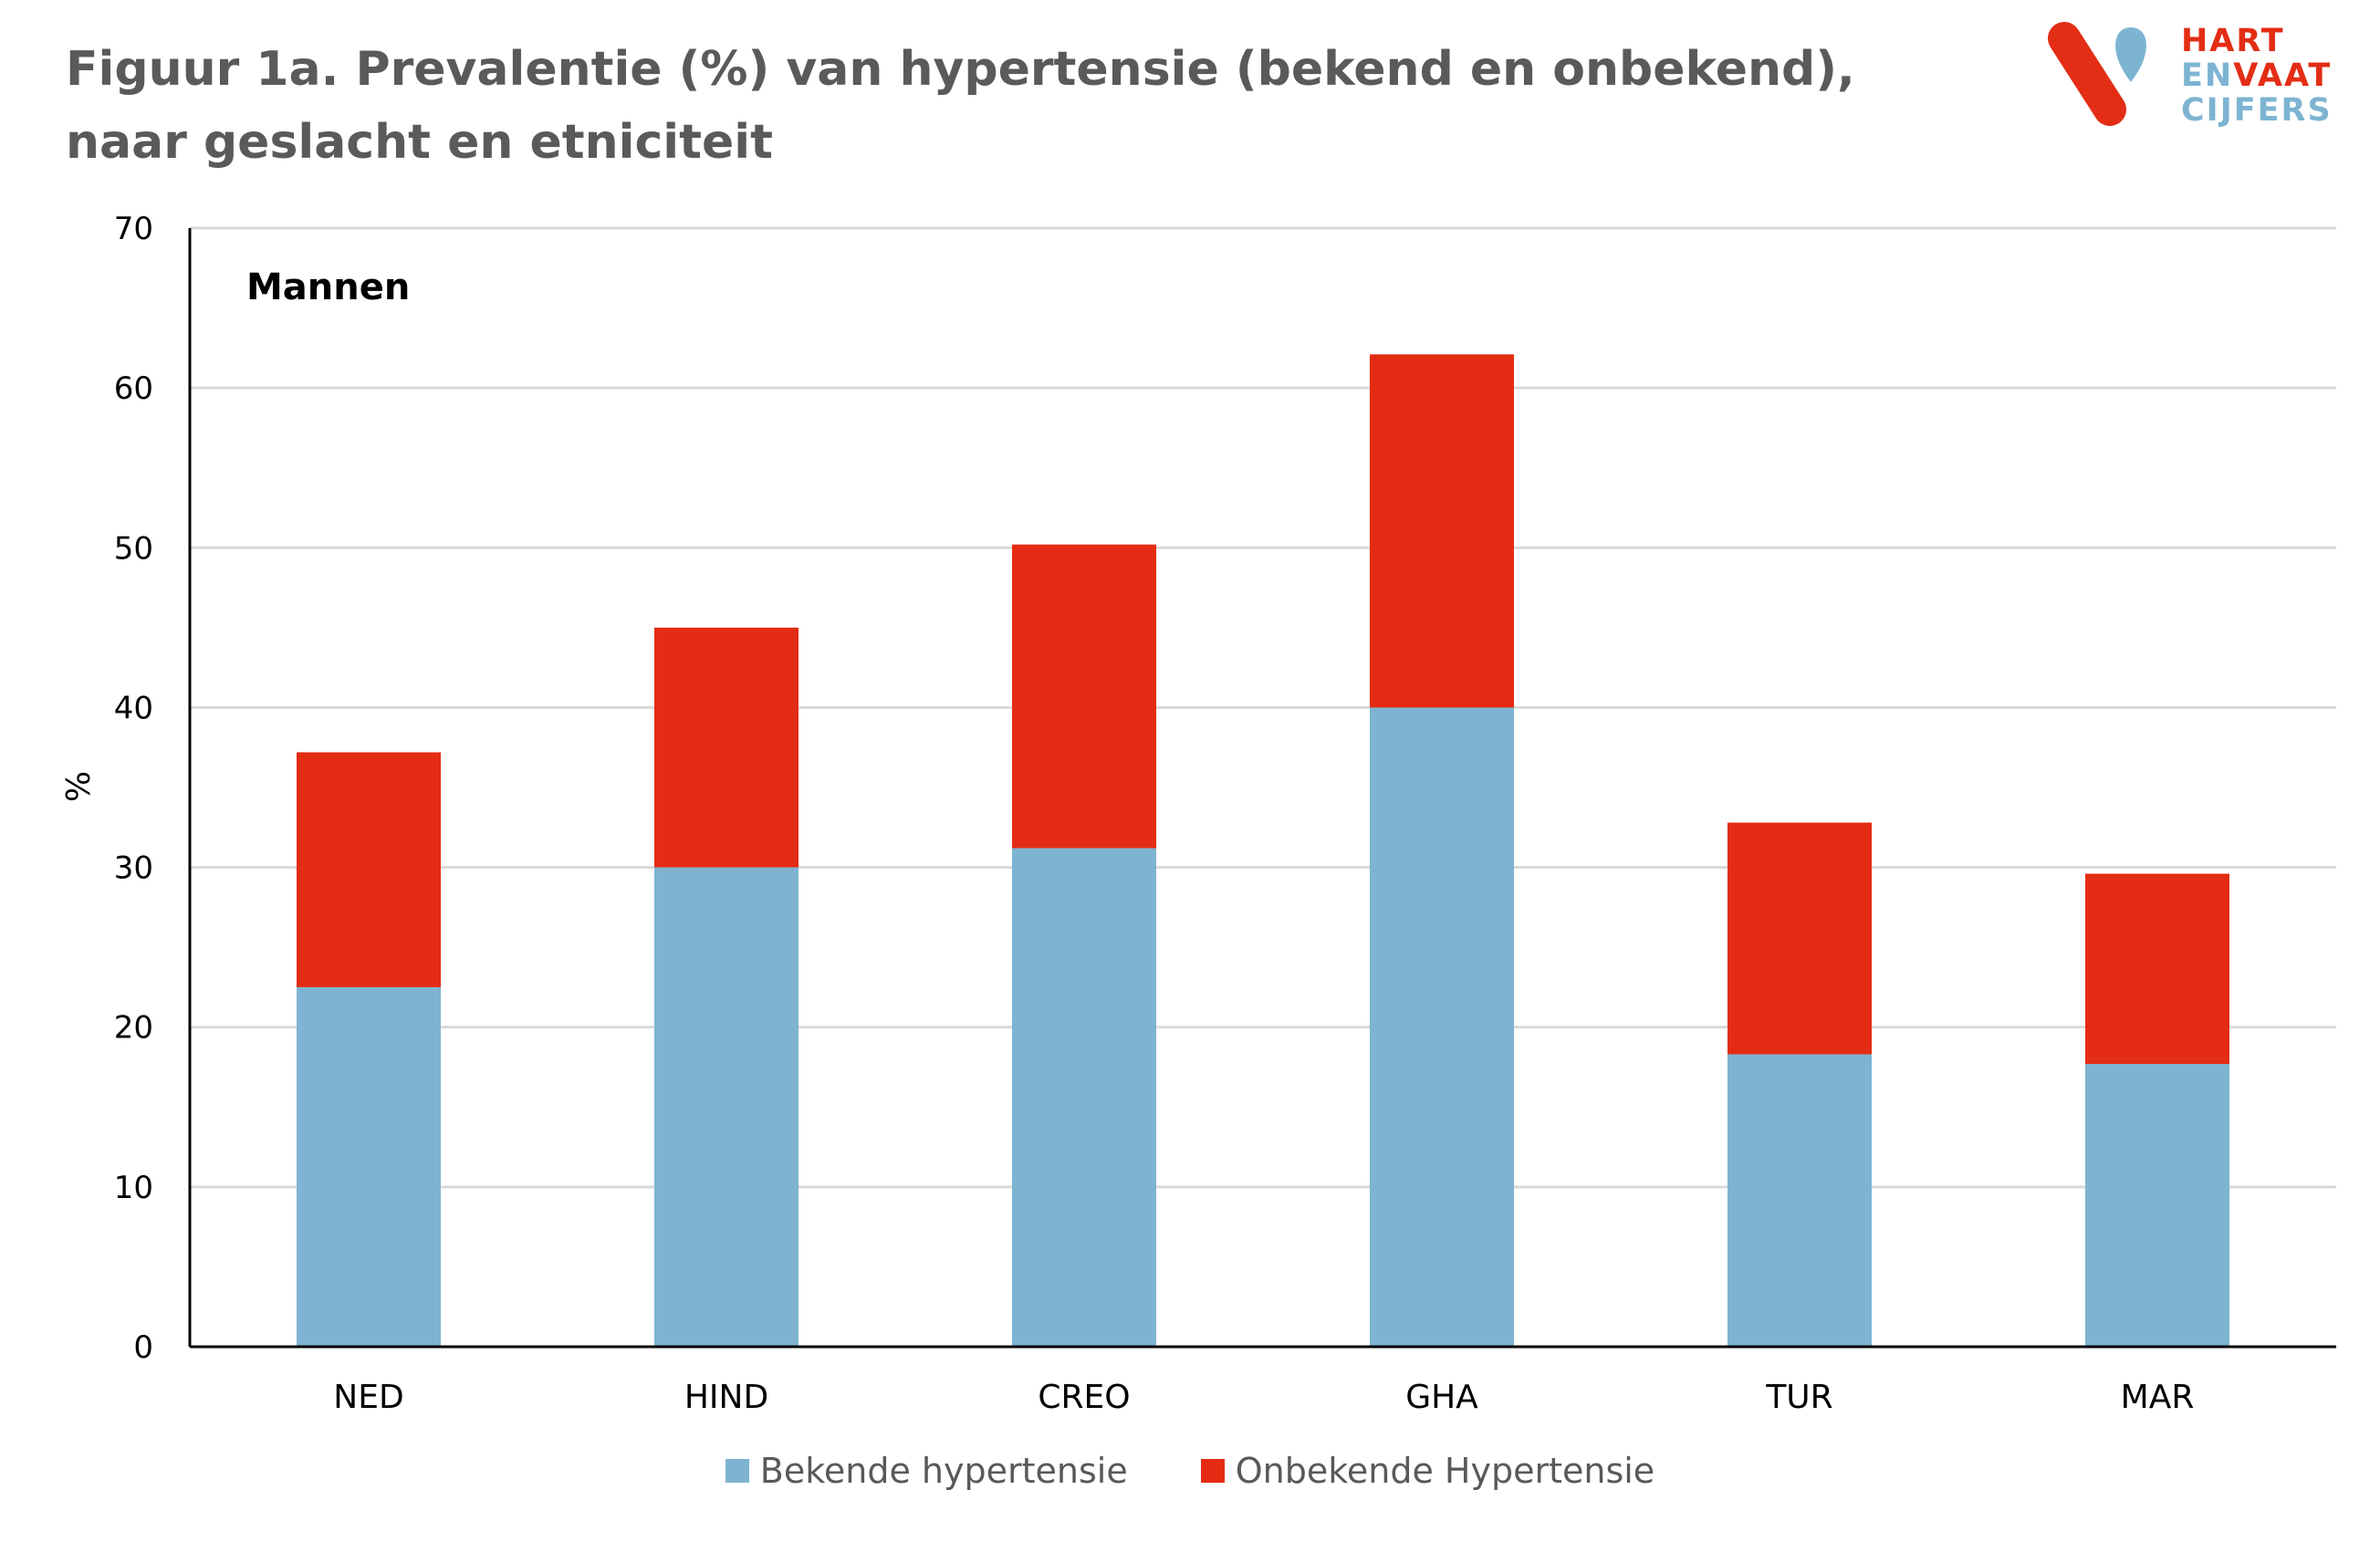 The image size is (2380, 1542). Describe the element at coordinates (1800, 939) in the screenshot. I see `bar-tur-unknown` at that location.